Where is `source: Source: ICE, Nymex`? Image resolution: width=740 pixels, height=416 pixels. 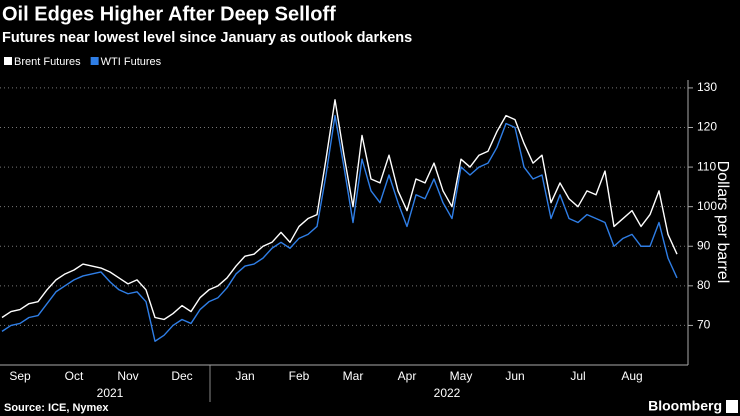 source: Source: ICE, Nymex is located at coordinates (56, 408).